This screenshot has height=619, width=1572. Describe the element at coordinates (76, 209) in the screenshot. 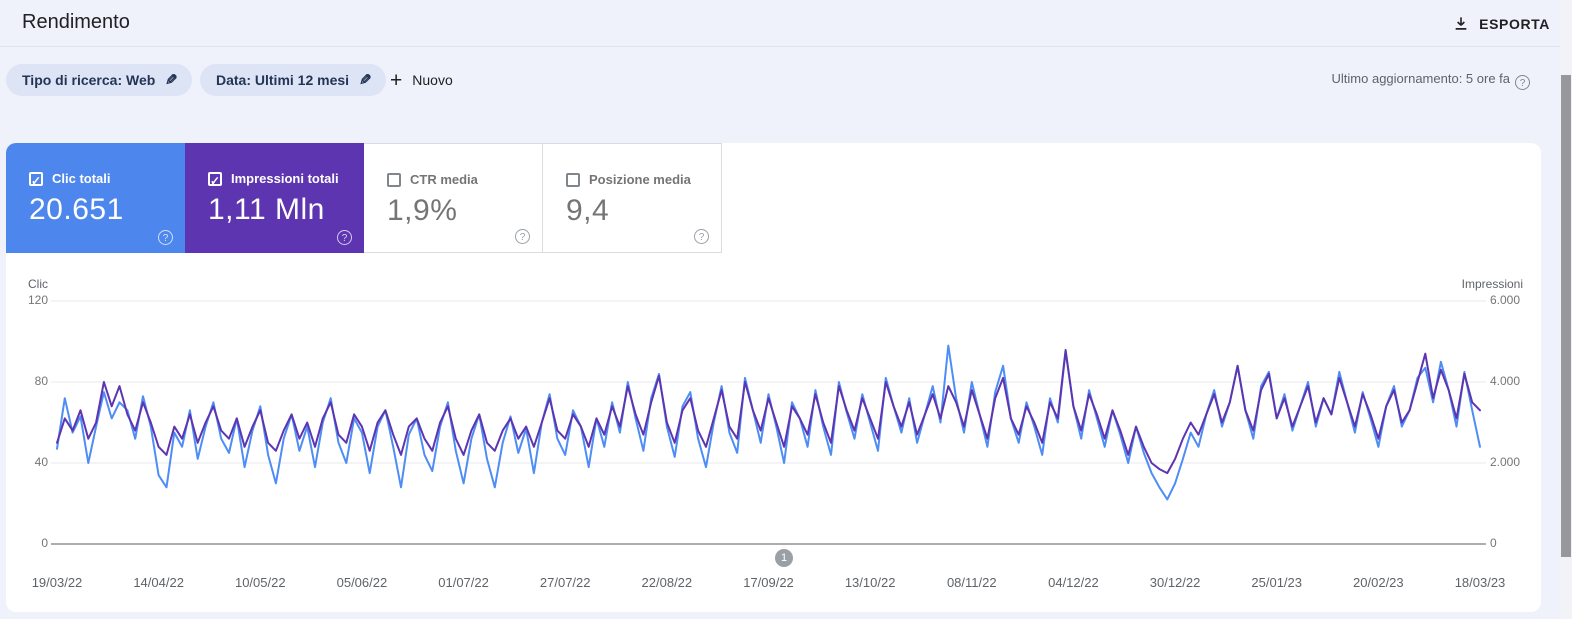

I see `metric-value: 20.651` at that location.